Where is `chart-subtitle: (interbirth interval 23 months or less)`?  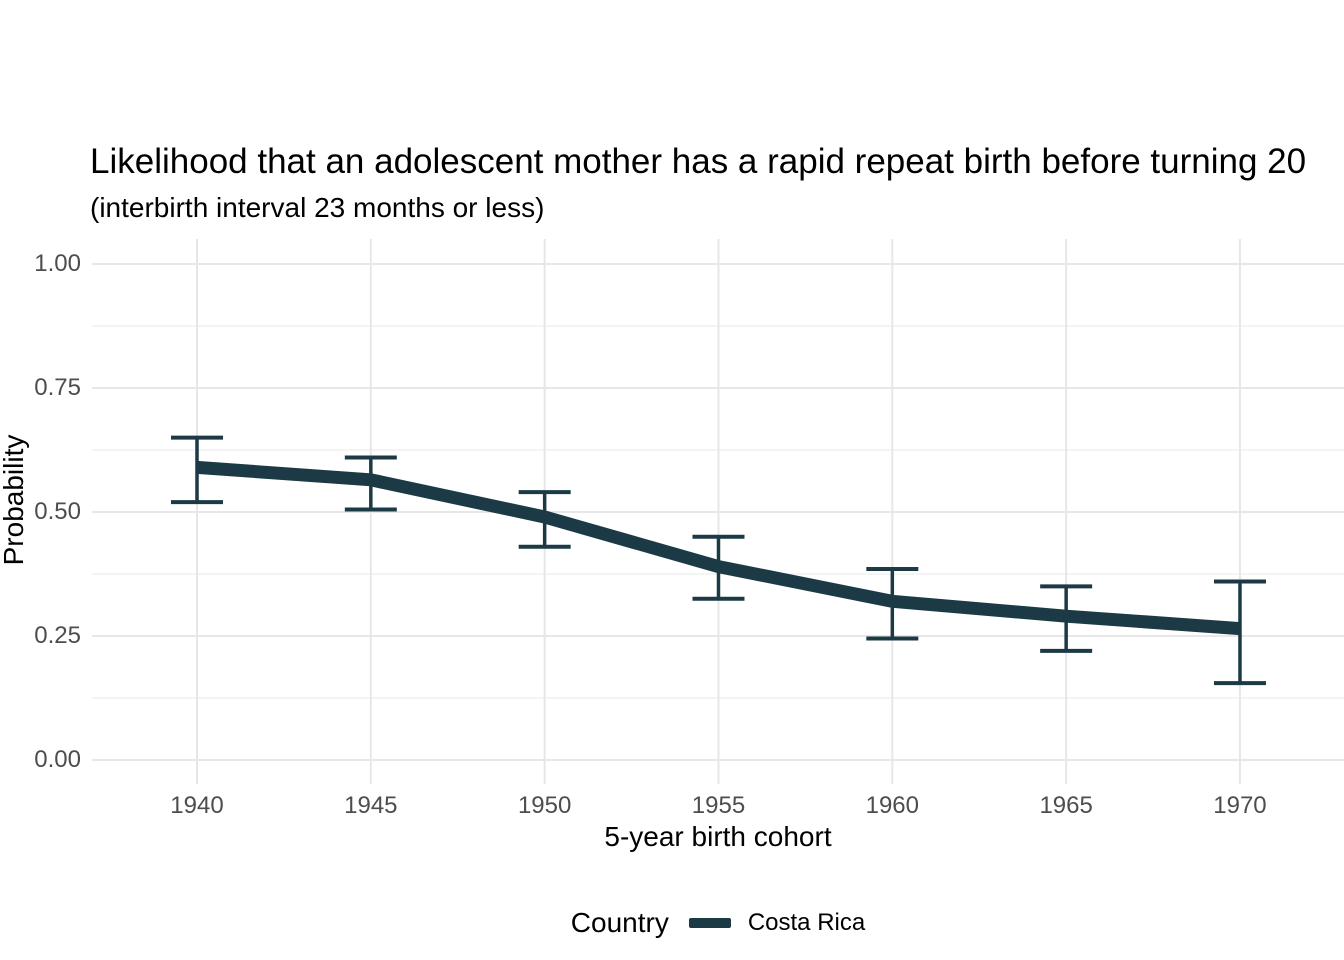
chart-subtitle: (interbirth interval 23 months or less) is located at coordinates (317, 207).